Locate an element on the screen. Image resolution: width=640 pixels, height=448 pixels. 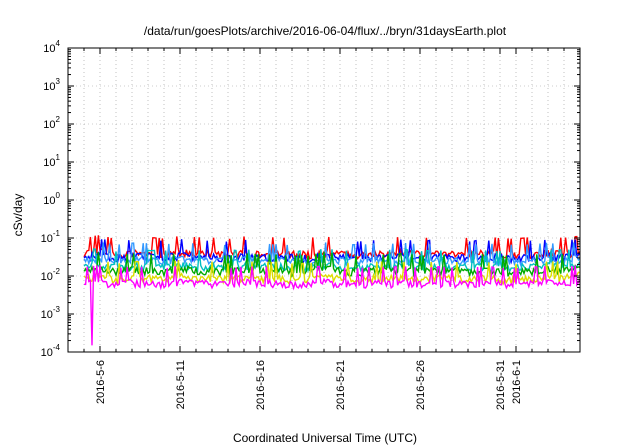
y-tick-label: 10⁻² is located at coordinates (51, 275).